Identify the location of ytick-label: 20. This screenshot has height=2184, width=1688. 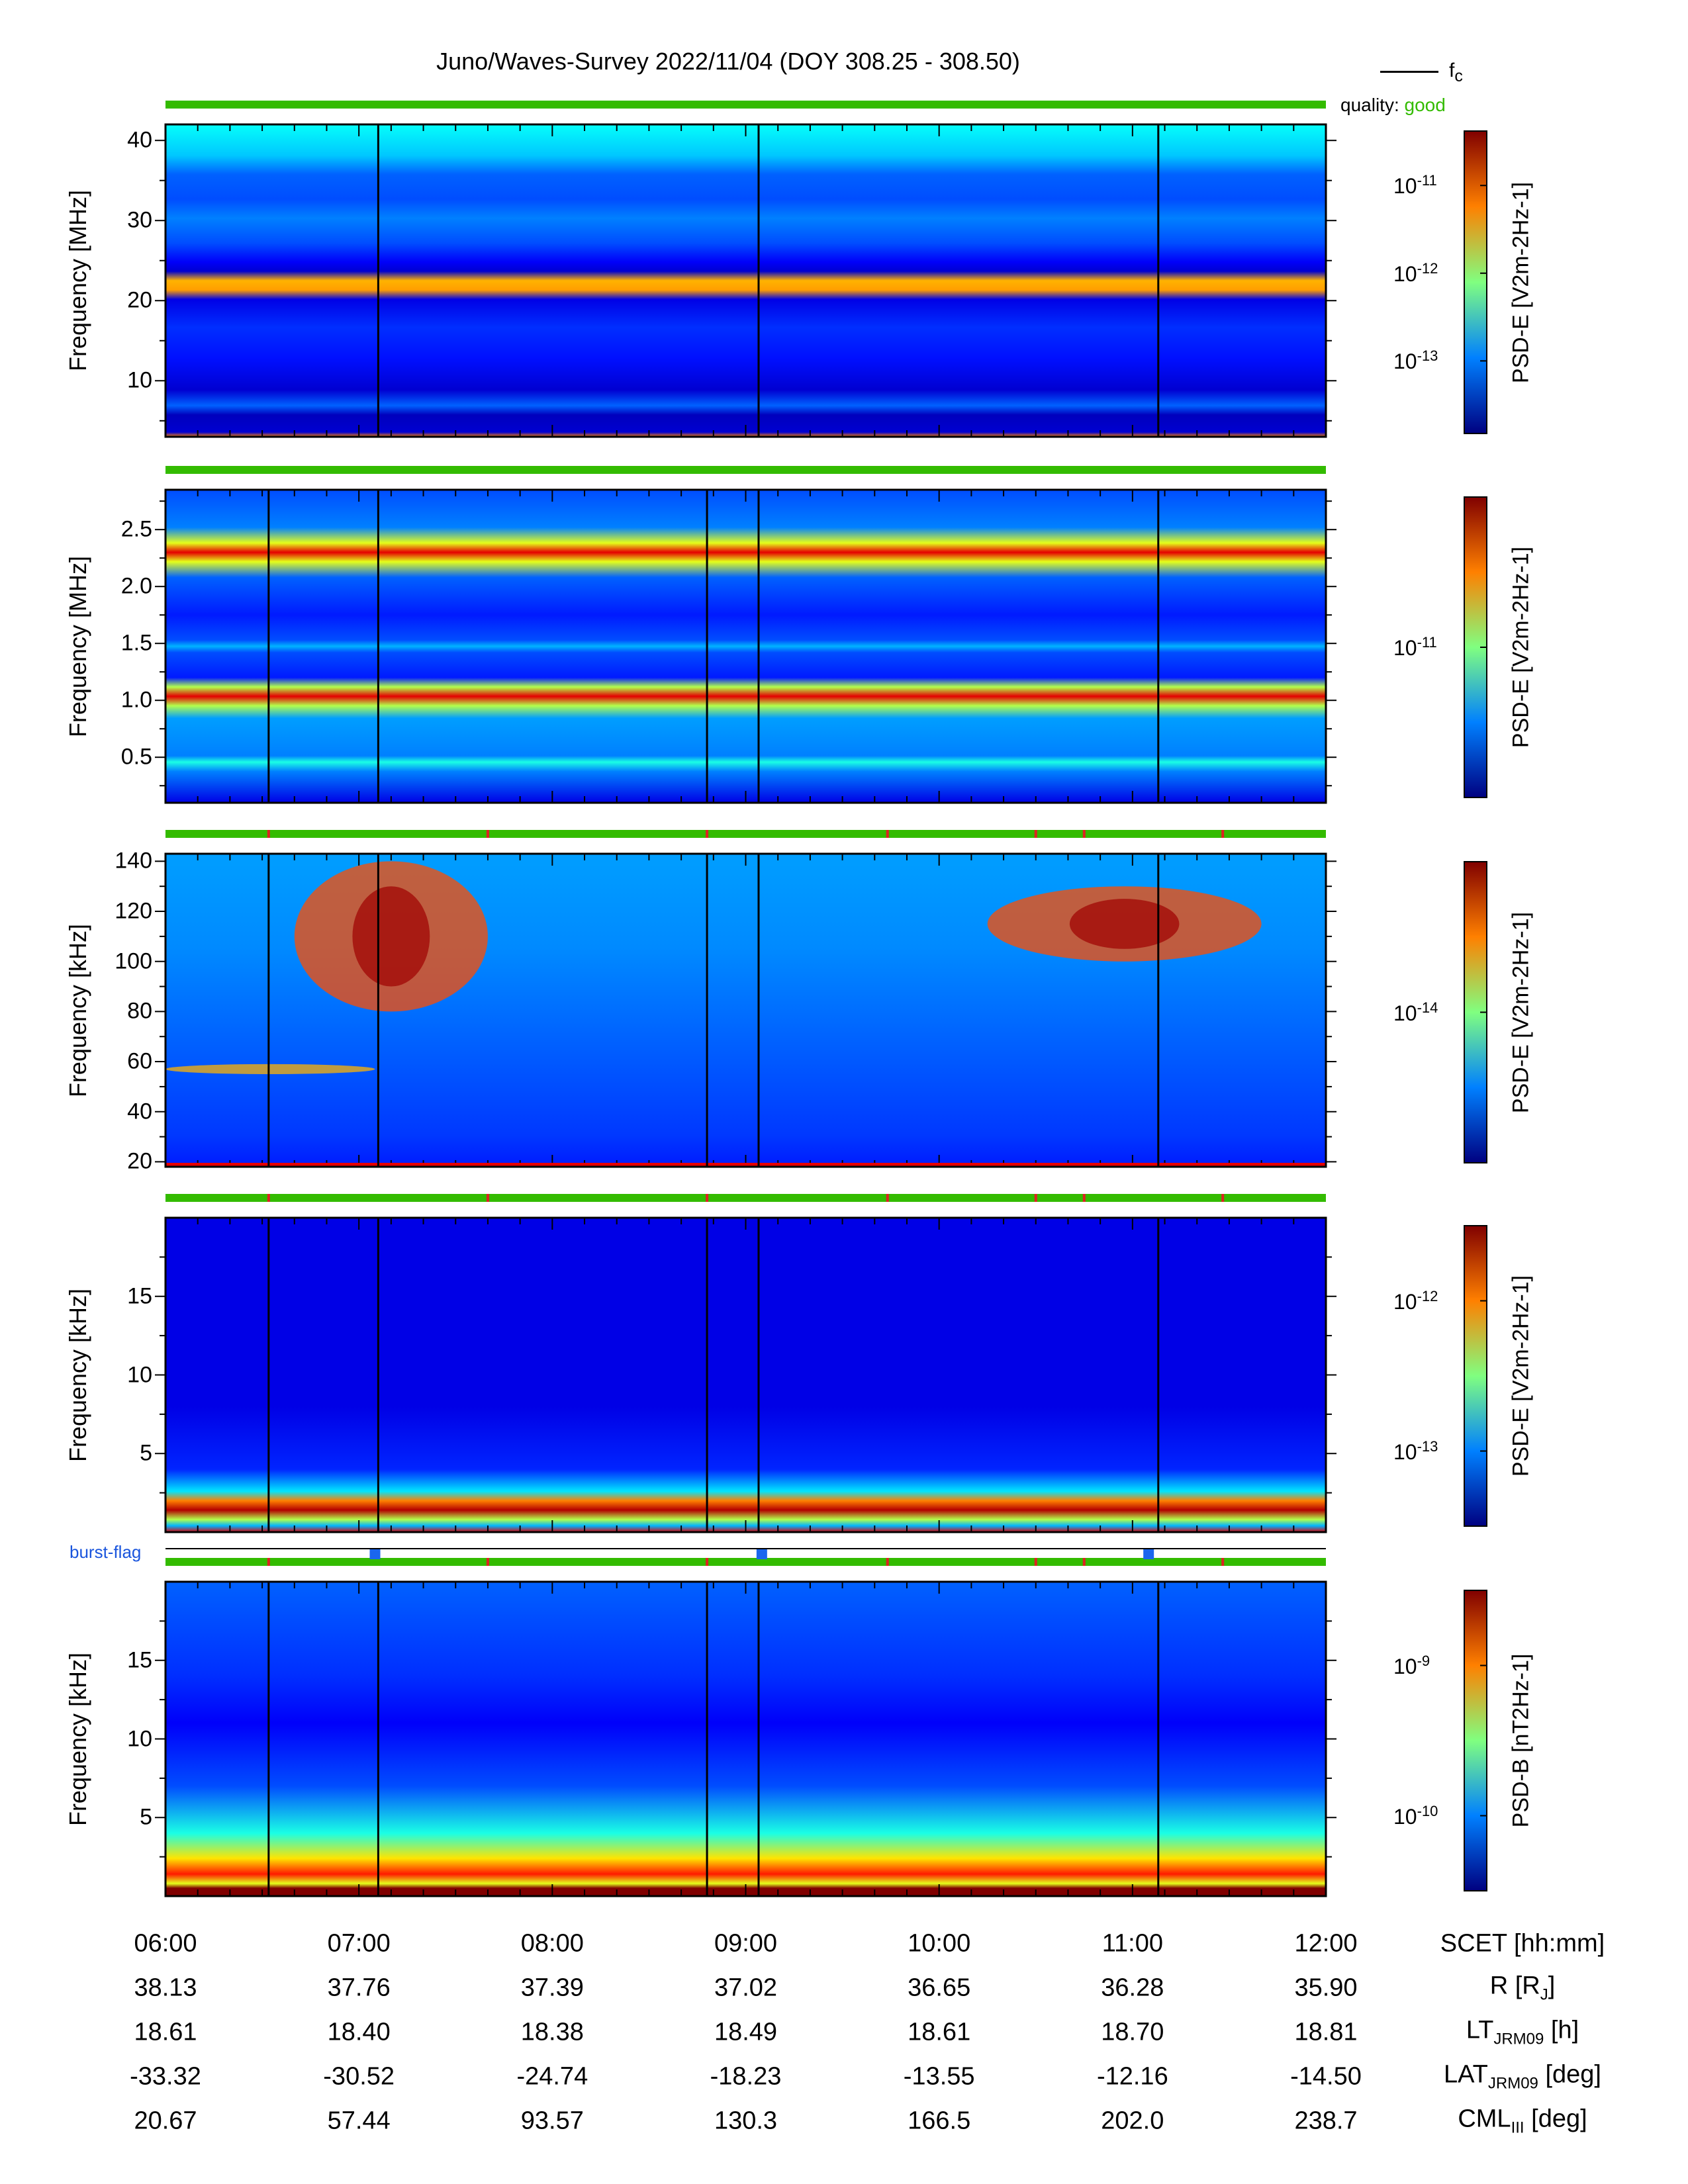
(139, 1161).